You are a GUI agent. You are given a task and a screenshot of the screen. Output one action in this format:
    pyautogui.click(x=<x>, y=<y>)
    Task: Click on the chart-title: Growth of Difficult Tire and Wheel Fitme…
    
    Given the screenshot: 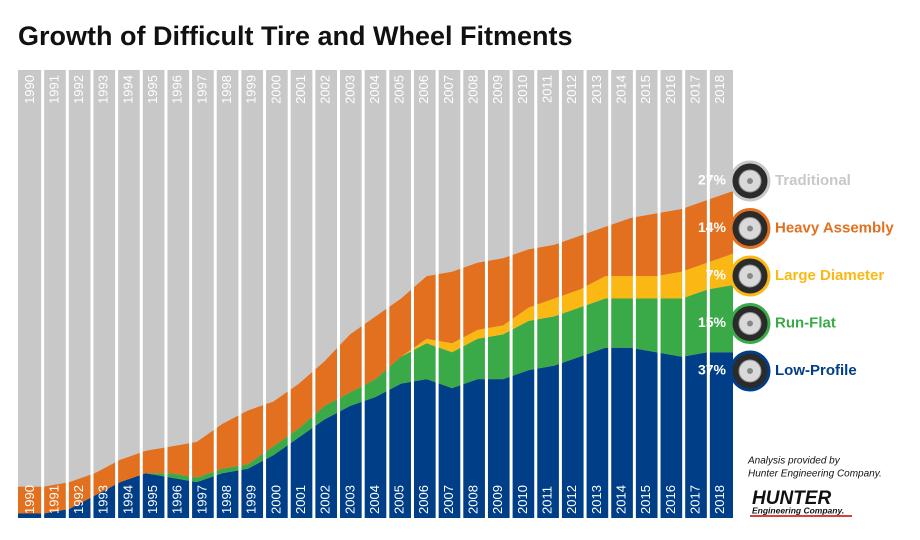 What is the action you would take?
    pyautogui.click(x=295, y=36)
    